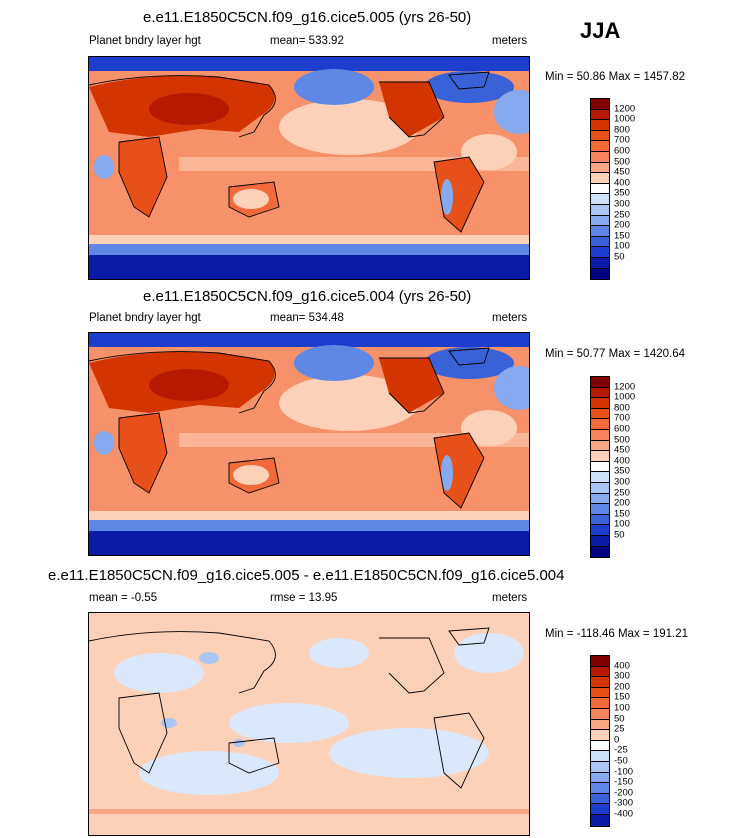 The height and width of the screenshot is (838, 733). I want to click on panel-3-colorbar, so click(600, 741).